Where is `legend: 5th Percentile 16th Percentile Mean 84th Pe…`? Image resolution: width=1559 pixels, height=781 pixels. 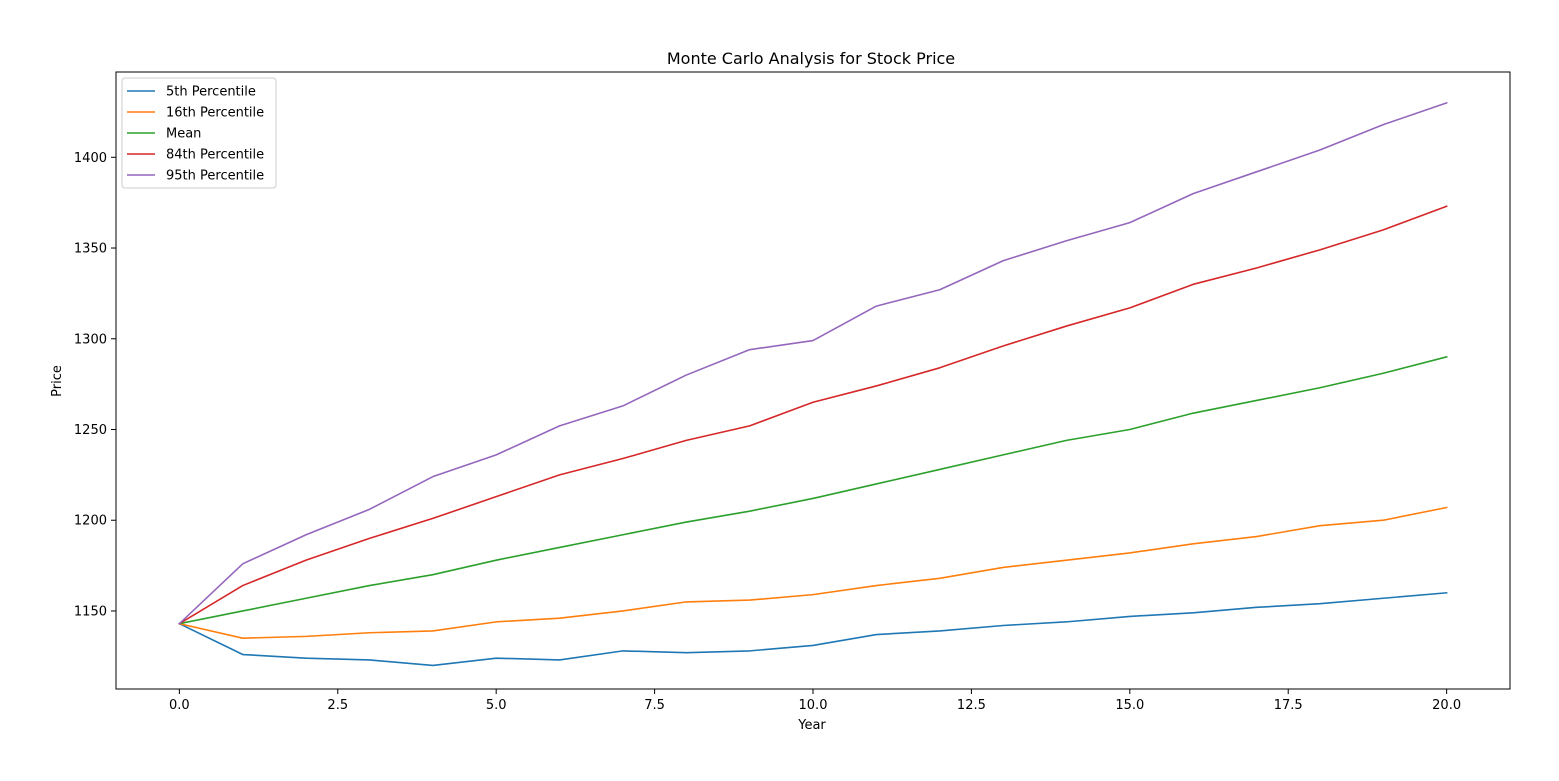 legend: 5th Percentile 16th Percentile Mean 84th Pe… is located at coordinates (199, 133).